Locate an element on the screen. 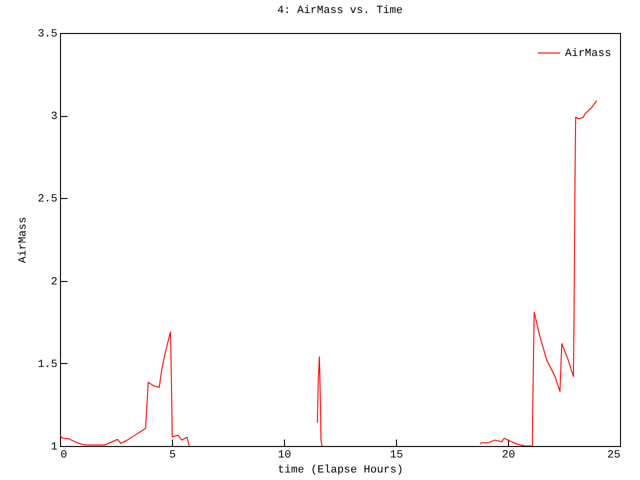  y-tick-label: 1.5 is located at coordinates (48, 364).